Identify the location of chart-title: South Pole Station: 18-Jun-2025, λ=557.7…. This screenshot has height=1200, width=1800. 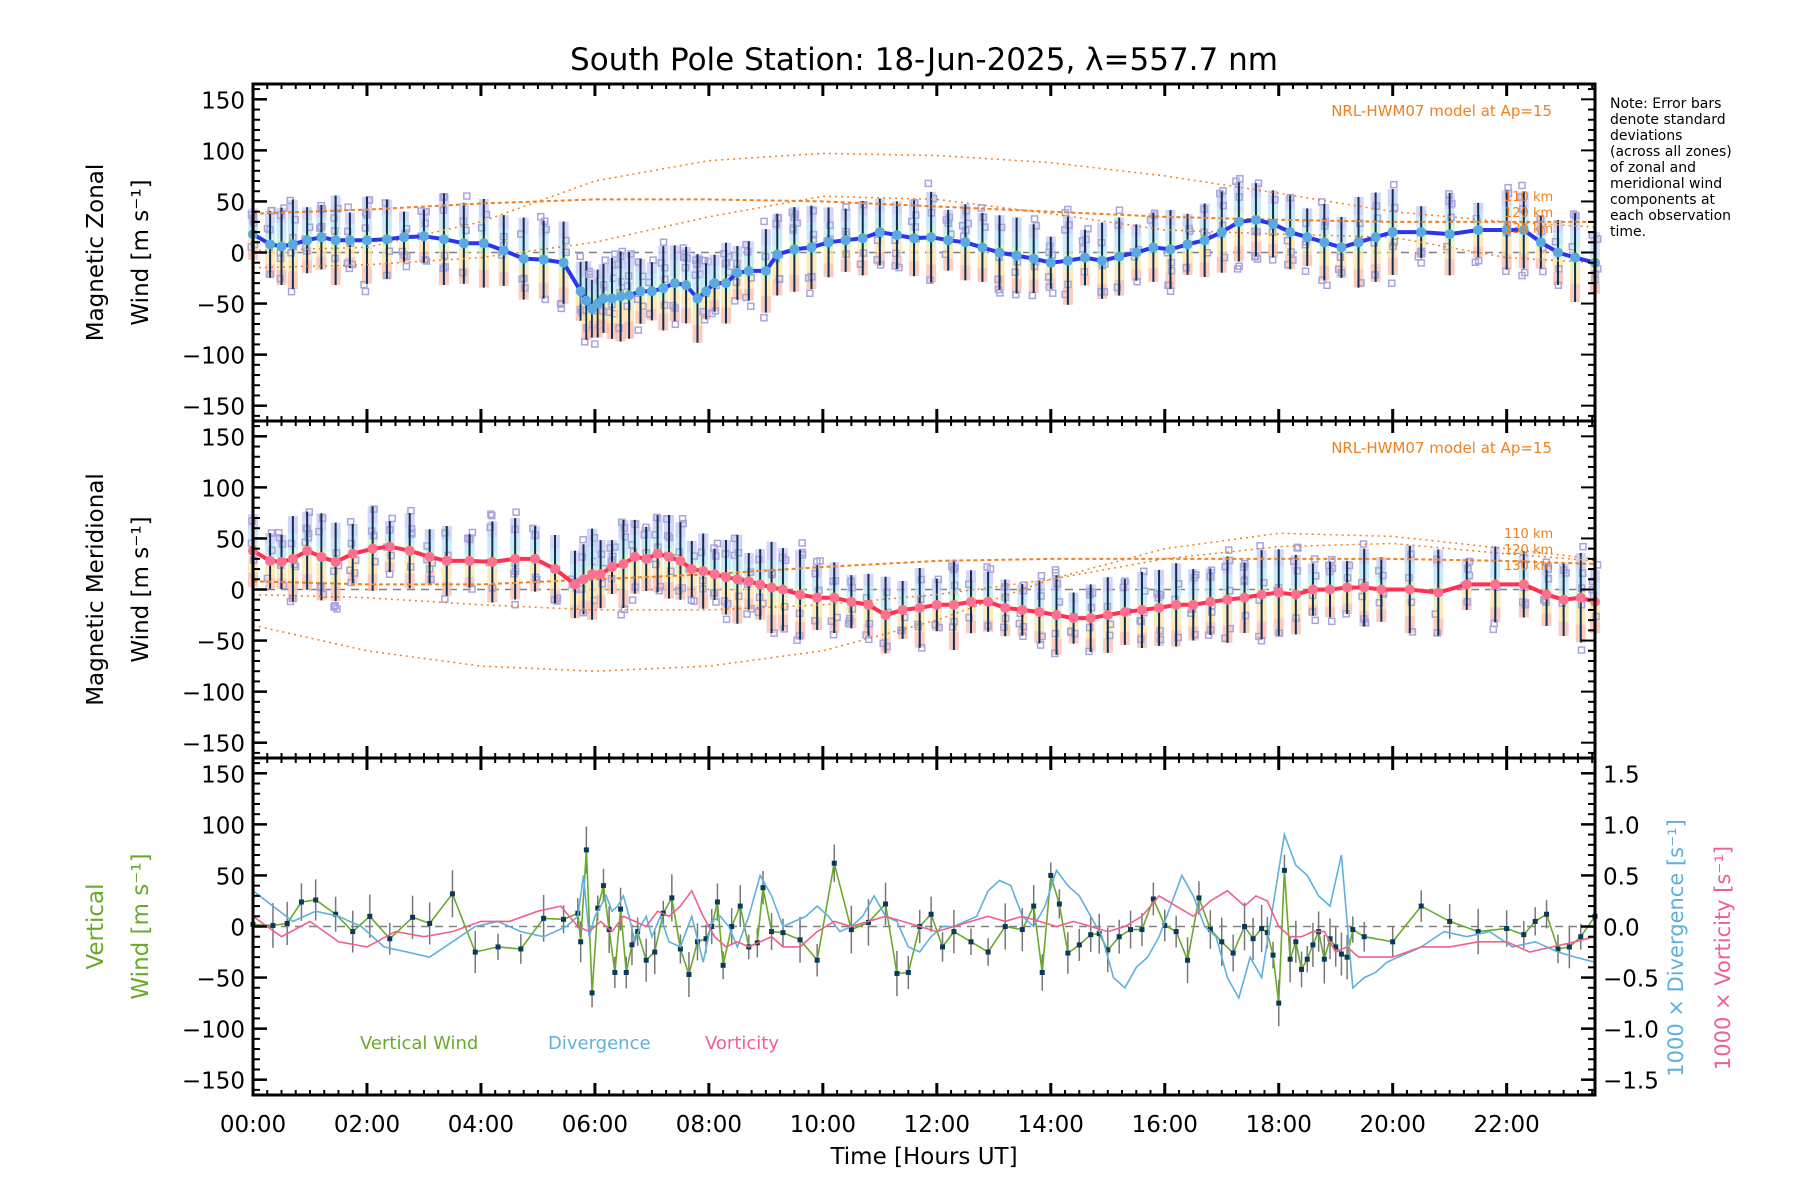
(924, 60).